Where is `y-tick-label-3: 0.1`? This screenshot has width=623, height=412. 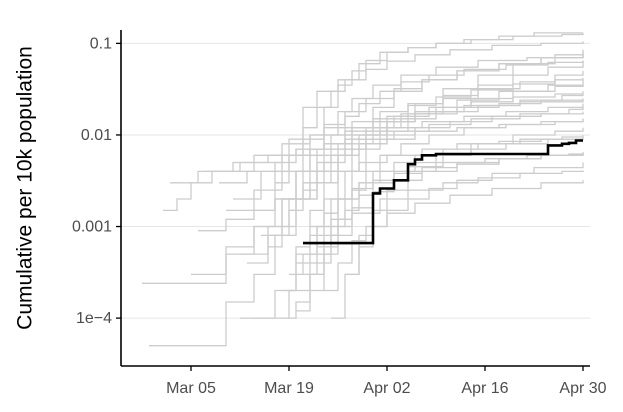 y-tick-label-3: 0.1 is located at coordinates (101, 43).